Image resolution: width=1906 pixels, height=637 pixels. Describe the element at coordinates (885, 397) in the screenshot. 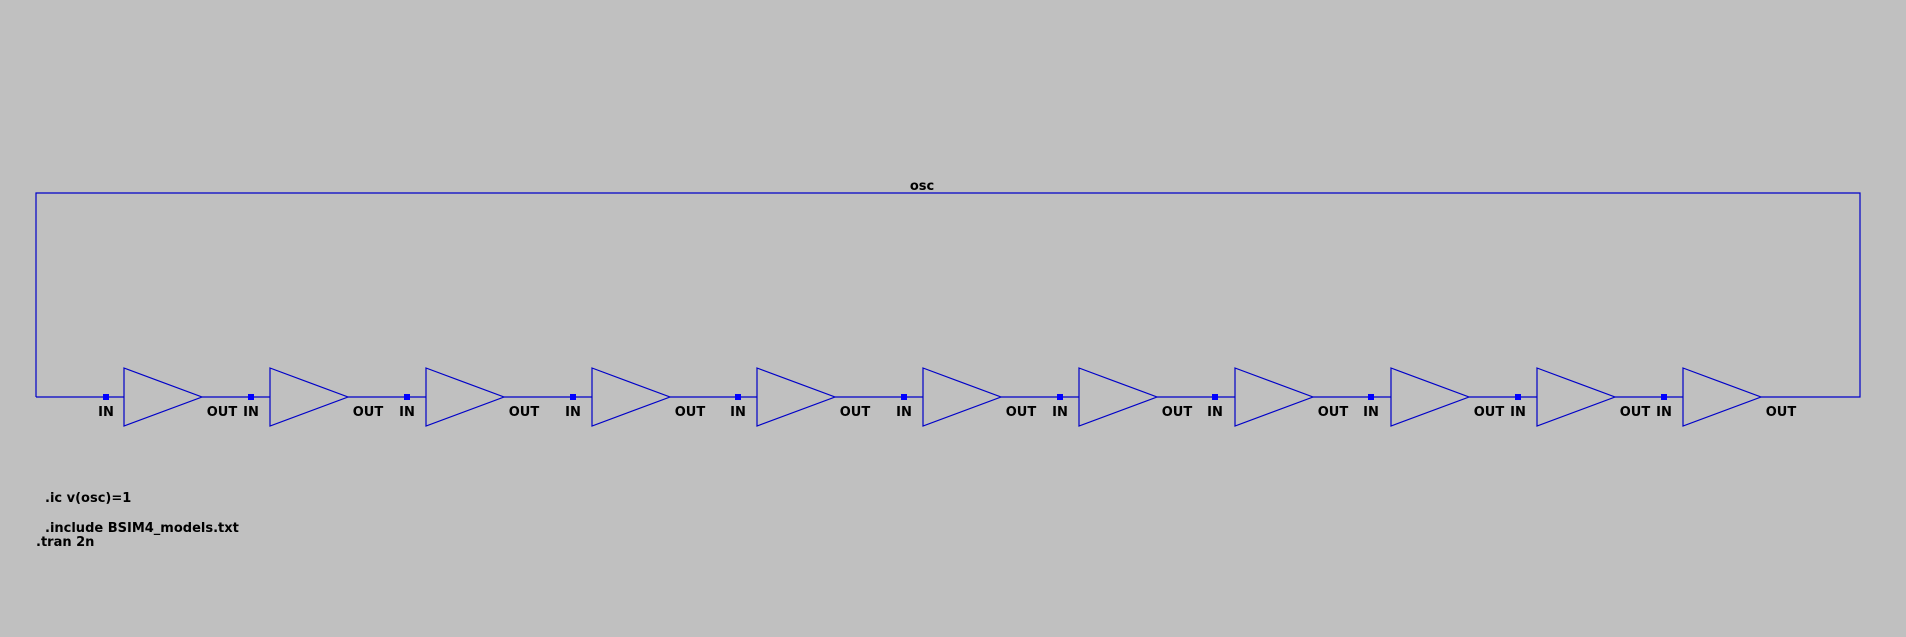

I see `pin-markers` at that location.